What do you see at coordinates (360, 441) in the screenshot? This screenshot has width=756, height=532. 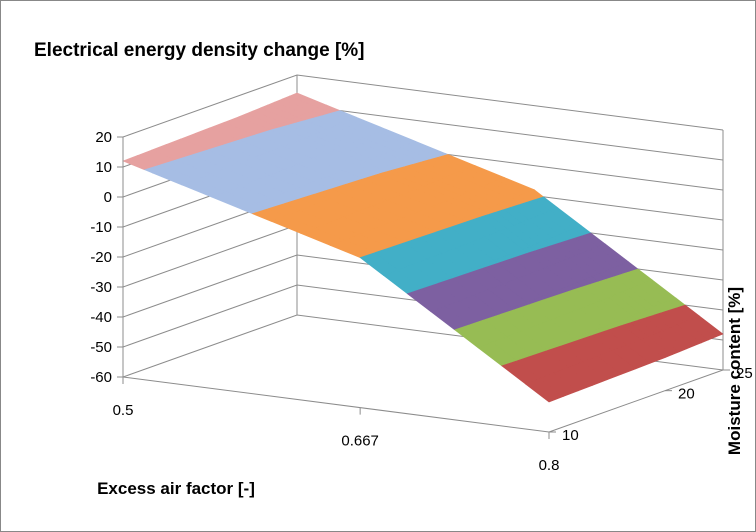 I see `x-tick-label-1: 0.667` at bounding box center [360, 441].